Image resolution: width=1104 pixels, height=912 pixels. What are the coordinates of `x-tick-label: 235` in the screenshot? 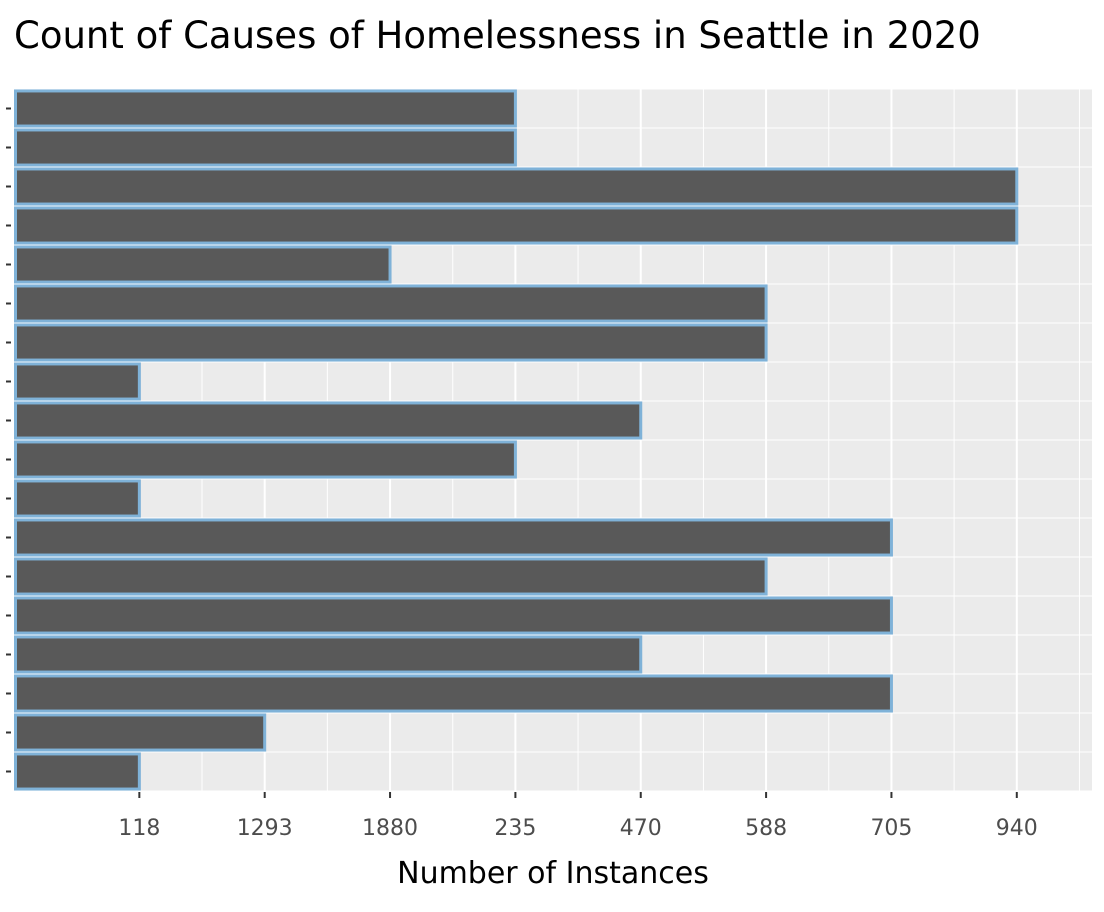 It's located at (515, 828).